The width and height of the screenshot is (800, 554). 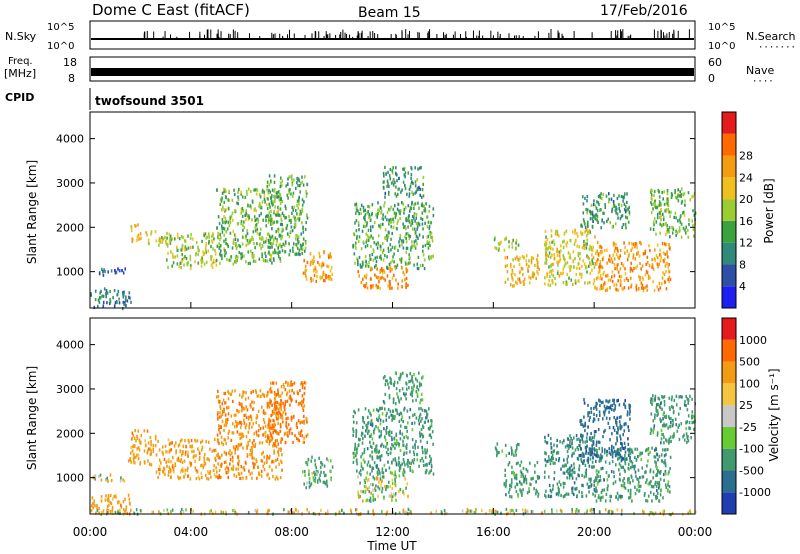 I want to click on beam-label: Beam 15, so click(x=389, y=13).